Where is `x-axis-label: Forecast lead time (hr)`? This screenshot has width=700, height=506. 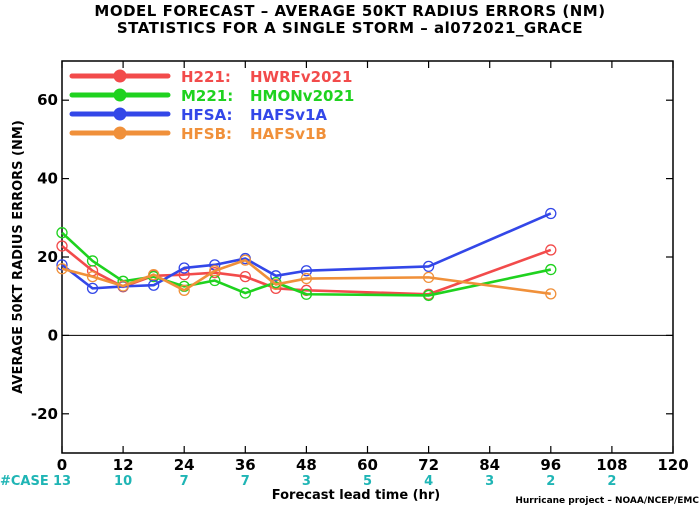 x-axis-label: Forecast lead time (hr) is located at coordinates (356, 495).